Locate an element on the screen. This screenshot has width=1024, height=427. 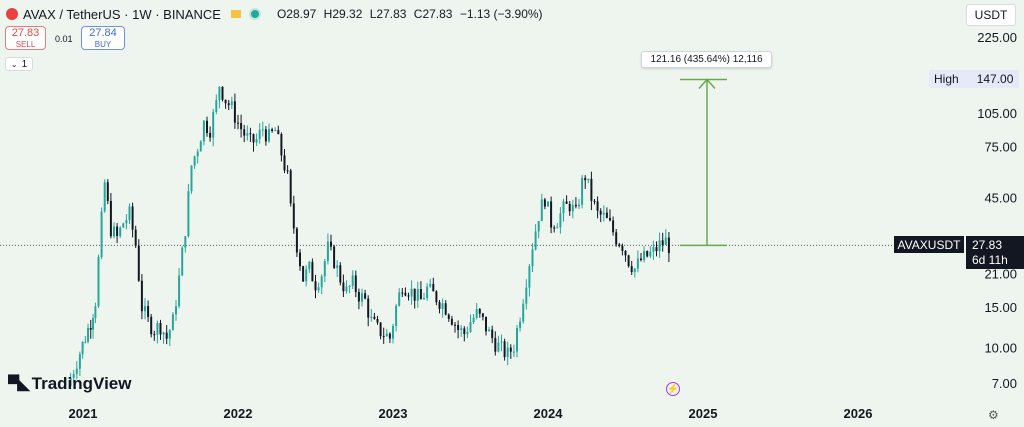
chevron-down-icon: ⌄ is located at coordinates (14, 64).